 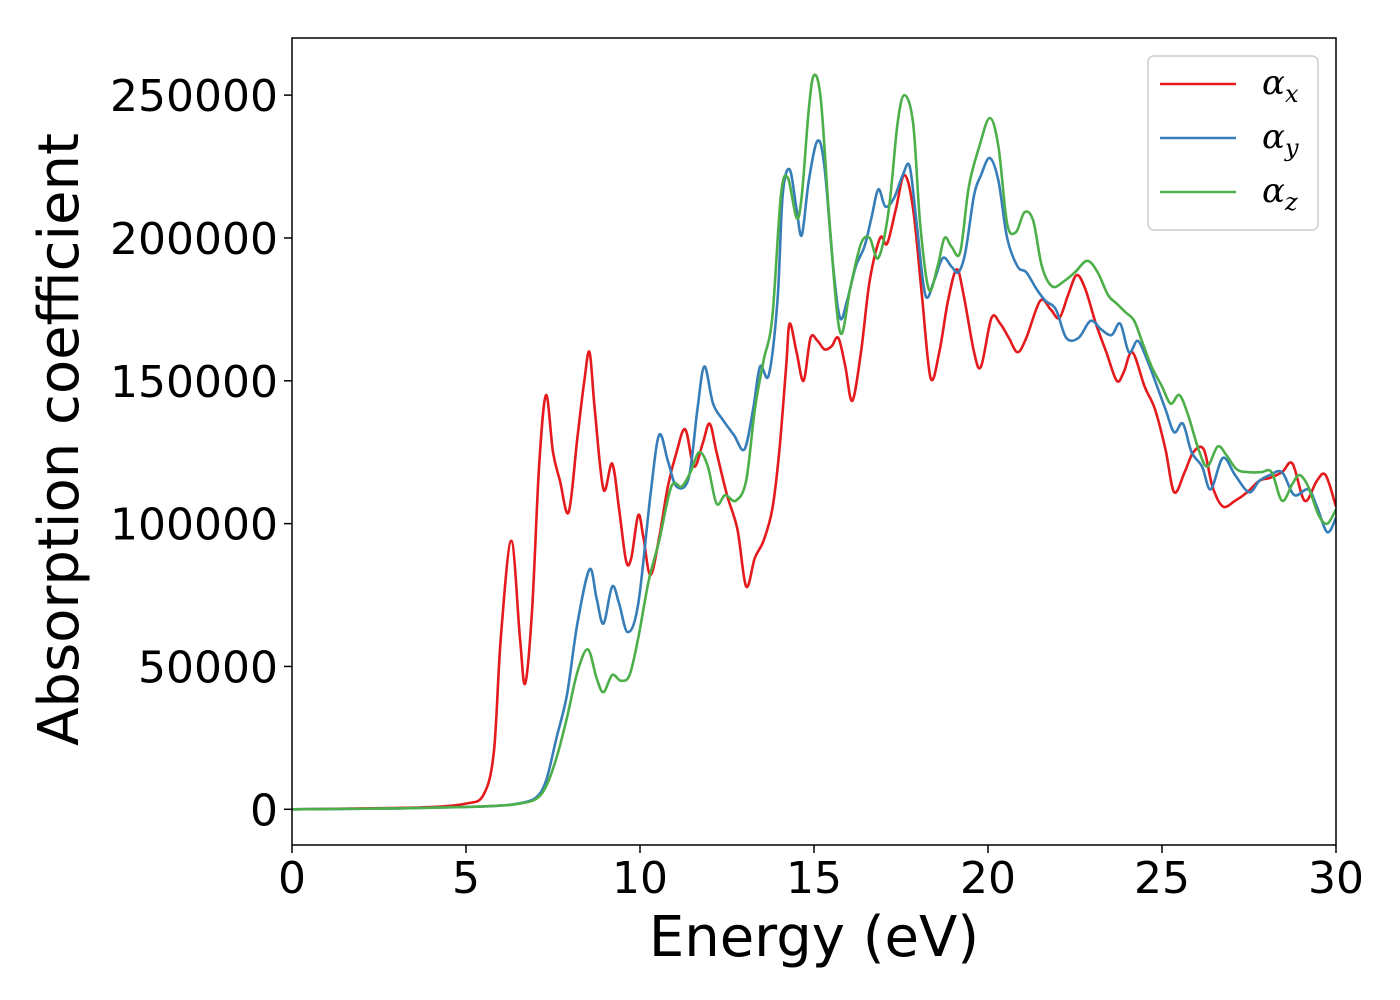 What do you see at coordinates (466, 878) in the screenshot?
I see `x-tick-label: 5` at bounding box center [466, 878].